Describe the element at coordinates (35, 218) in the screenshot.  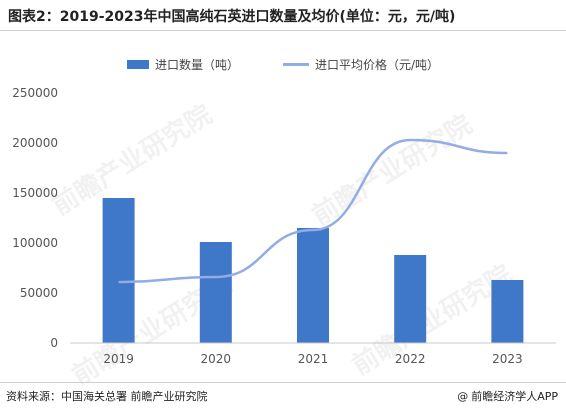
I see `y-axis: 0 50000 100000 150000 200000 250000` at that location.